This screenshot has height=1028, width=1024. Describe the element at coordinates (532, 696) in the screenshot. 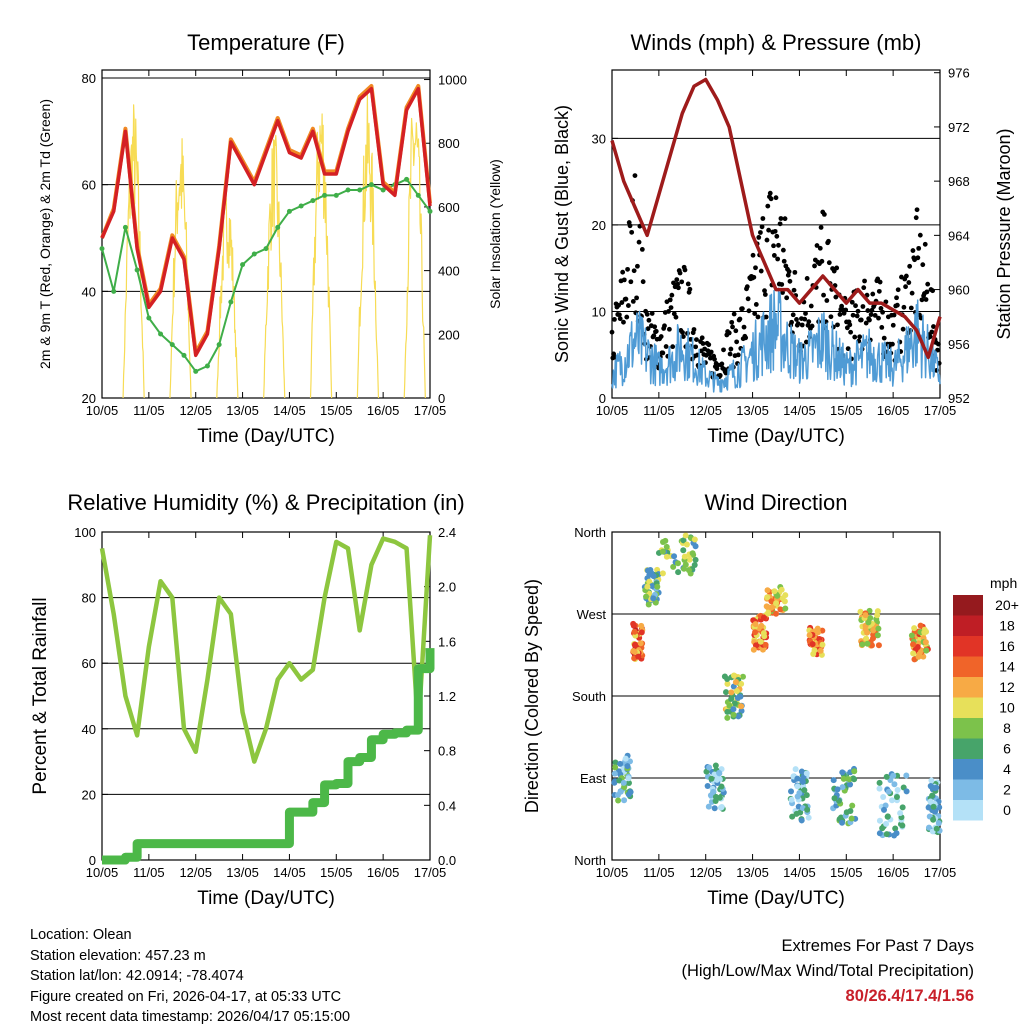

I see `y-axis-label: Direction (Colored By Speed)` at that location.